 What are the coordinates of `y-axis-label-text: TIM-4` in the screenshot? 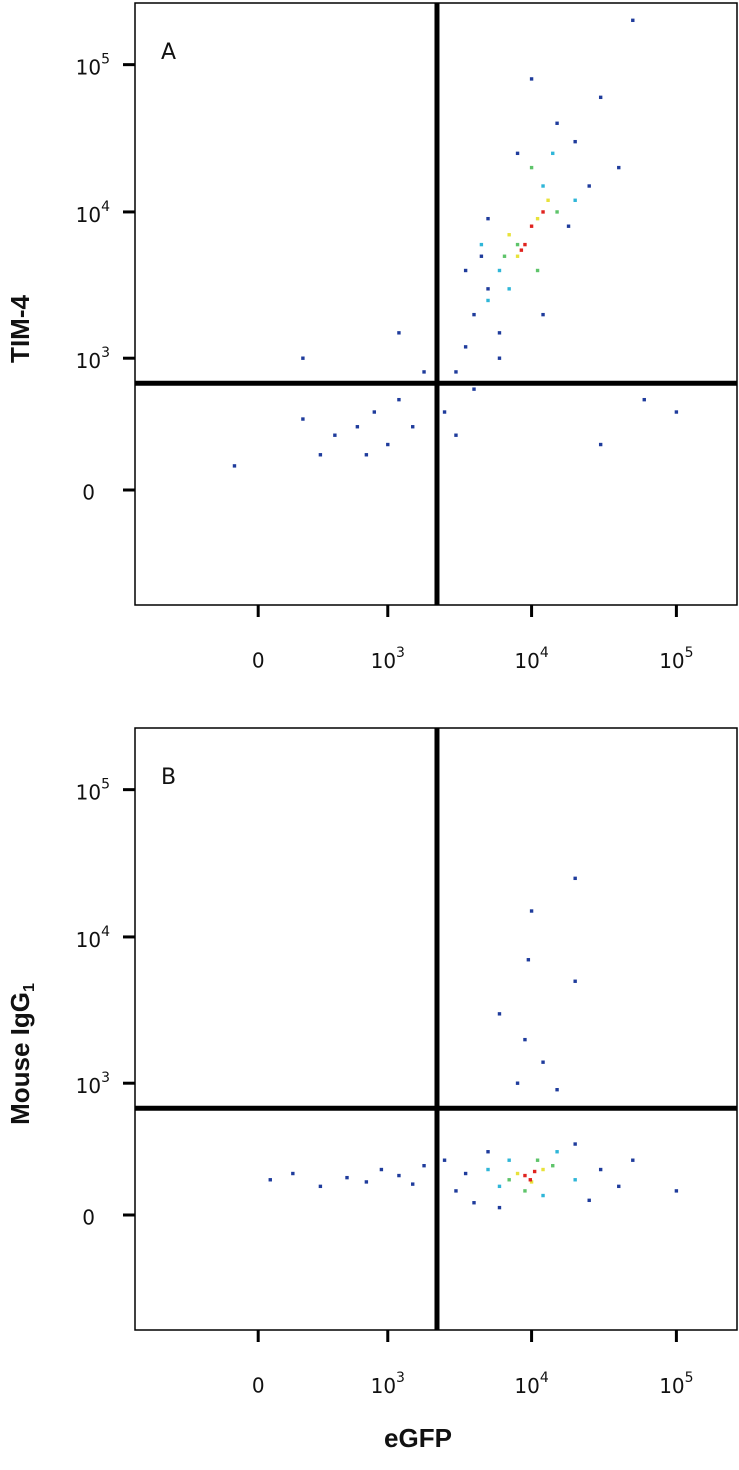 It's located at (20, 329).